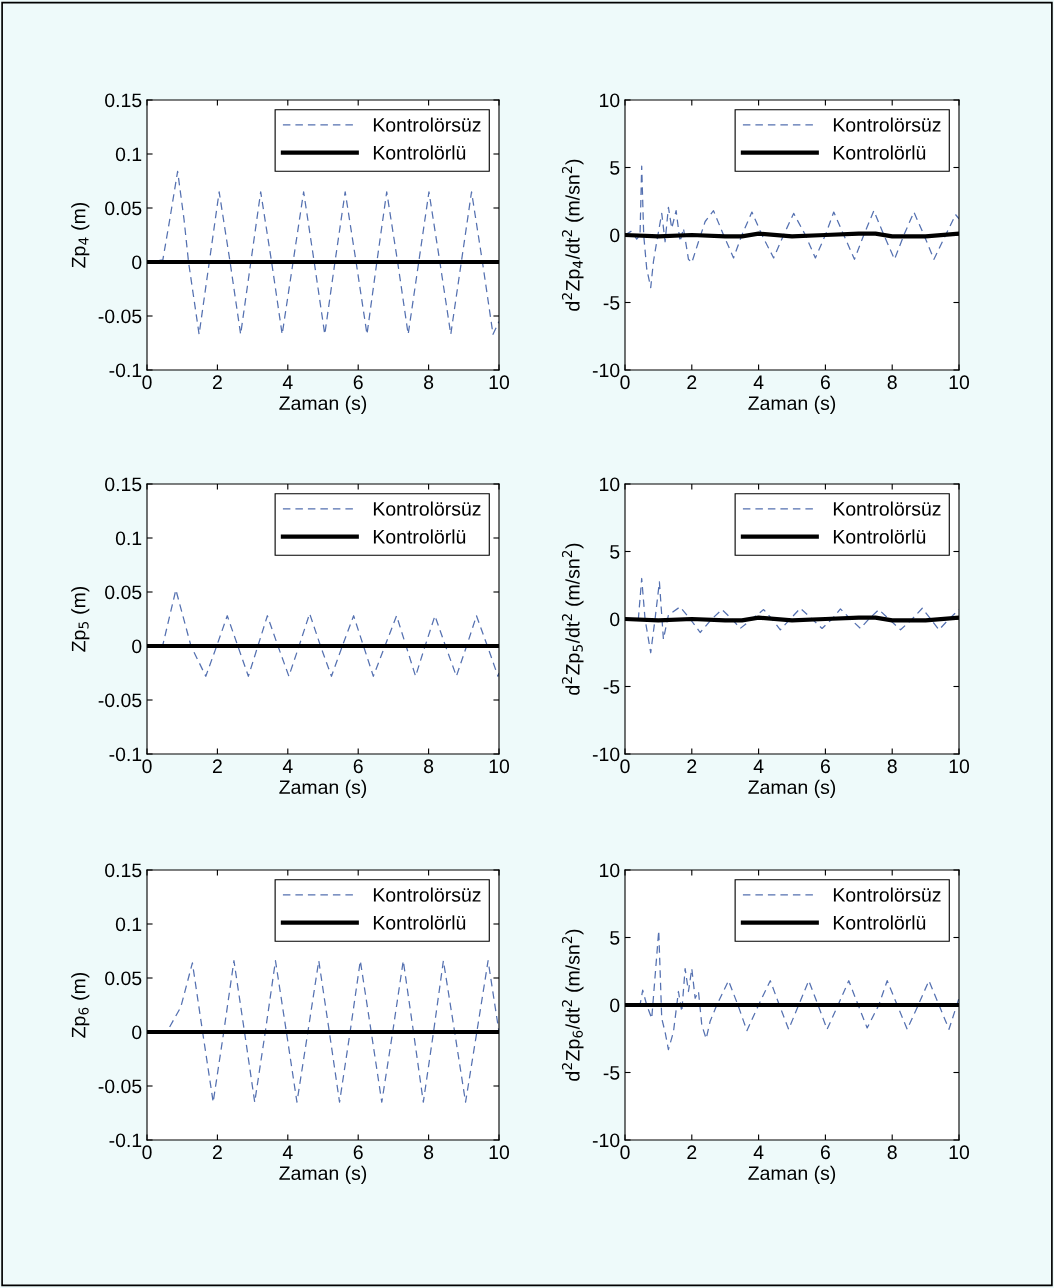 The image size is (1054, 1288). Describe the element at coordinates (80, 619) in the screenshot. I see `y-axis-title: Zp$_{5}$ (m)` at that location.